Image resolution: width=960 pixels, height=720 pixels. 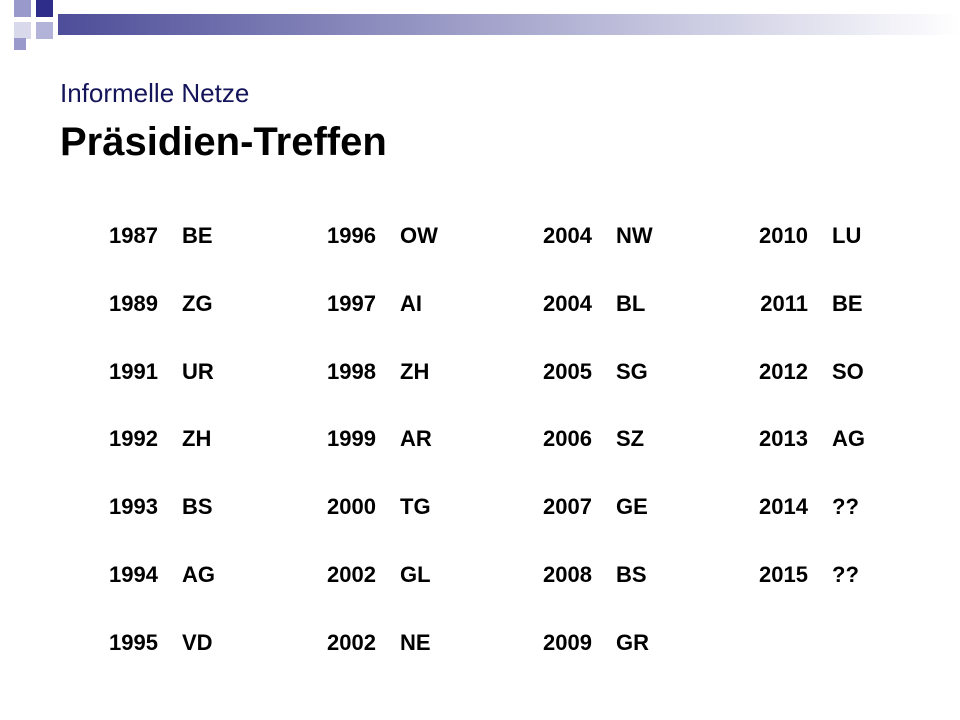 I want to click on year: 1997, so click(x=351, y=303).